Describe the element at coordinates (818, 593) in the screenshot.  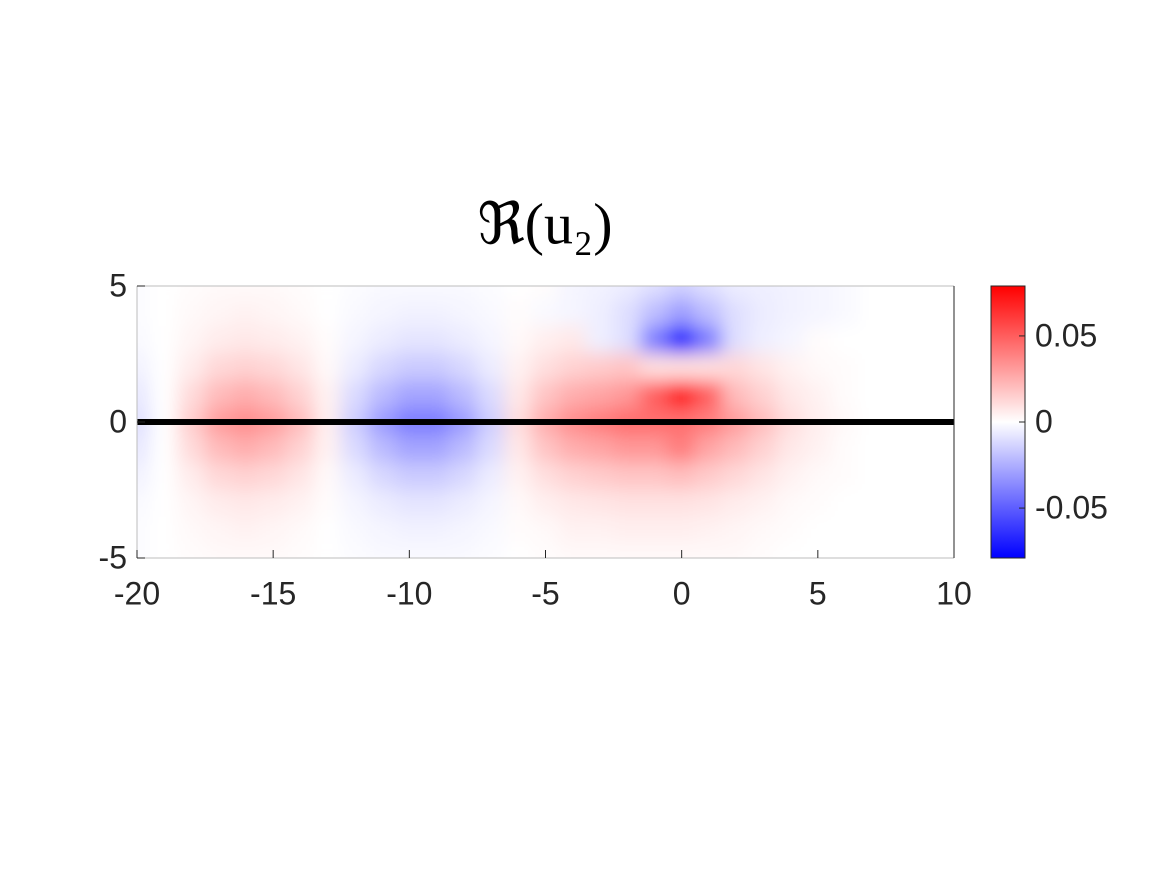
I see `x-tick-label: 5` at that location.